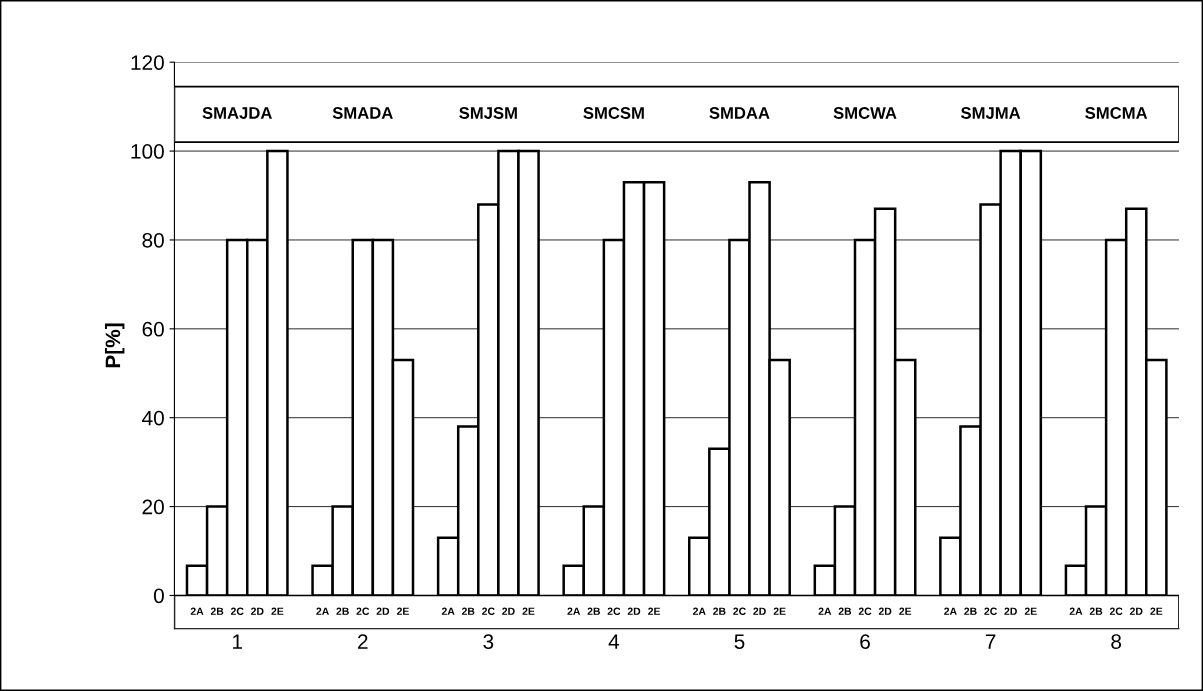  Describe the element at coordinates (217, 611) in the screenshot. I see `series-label: 2B` at that location.